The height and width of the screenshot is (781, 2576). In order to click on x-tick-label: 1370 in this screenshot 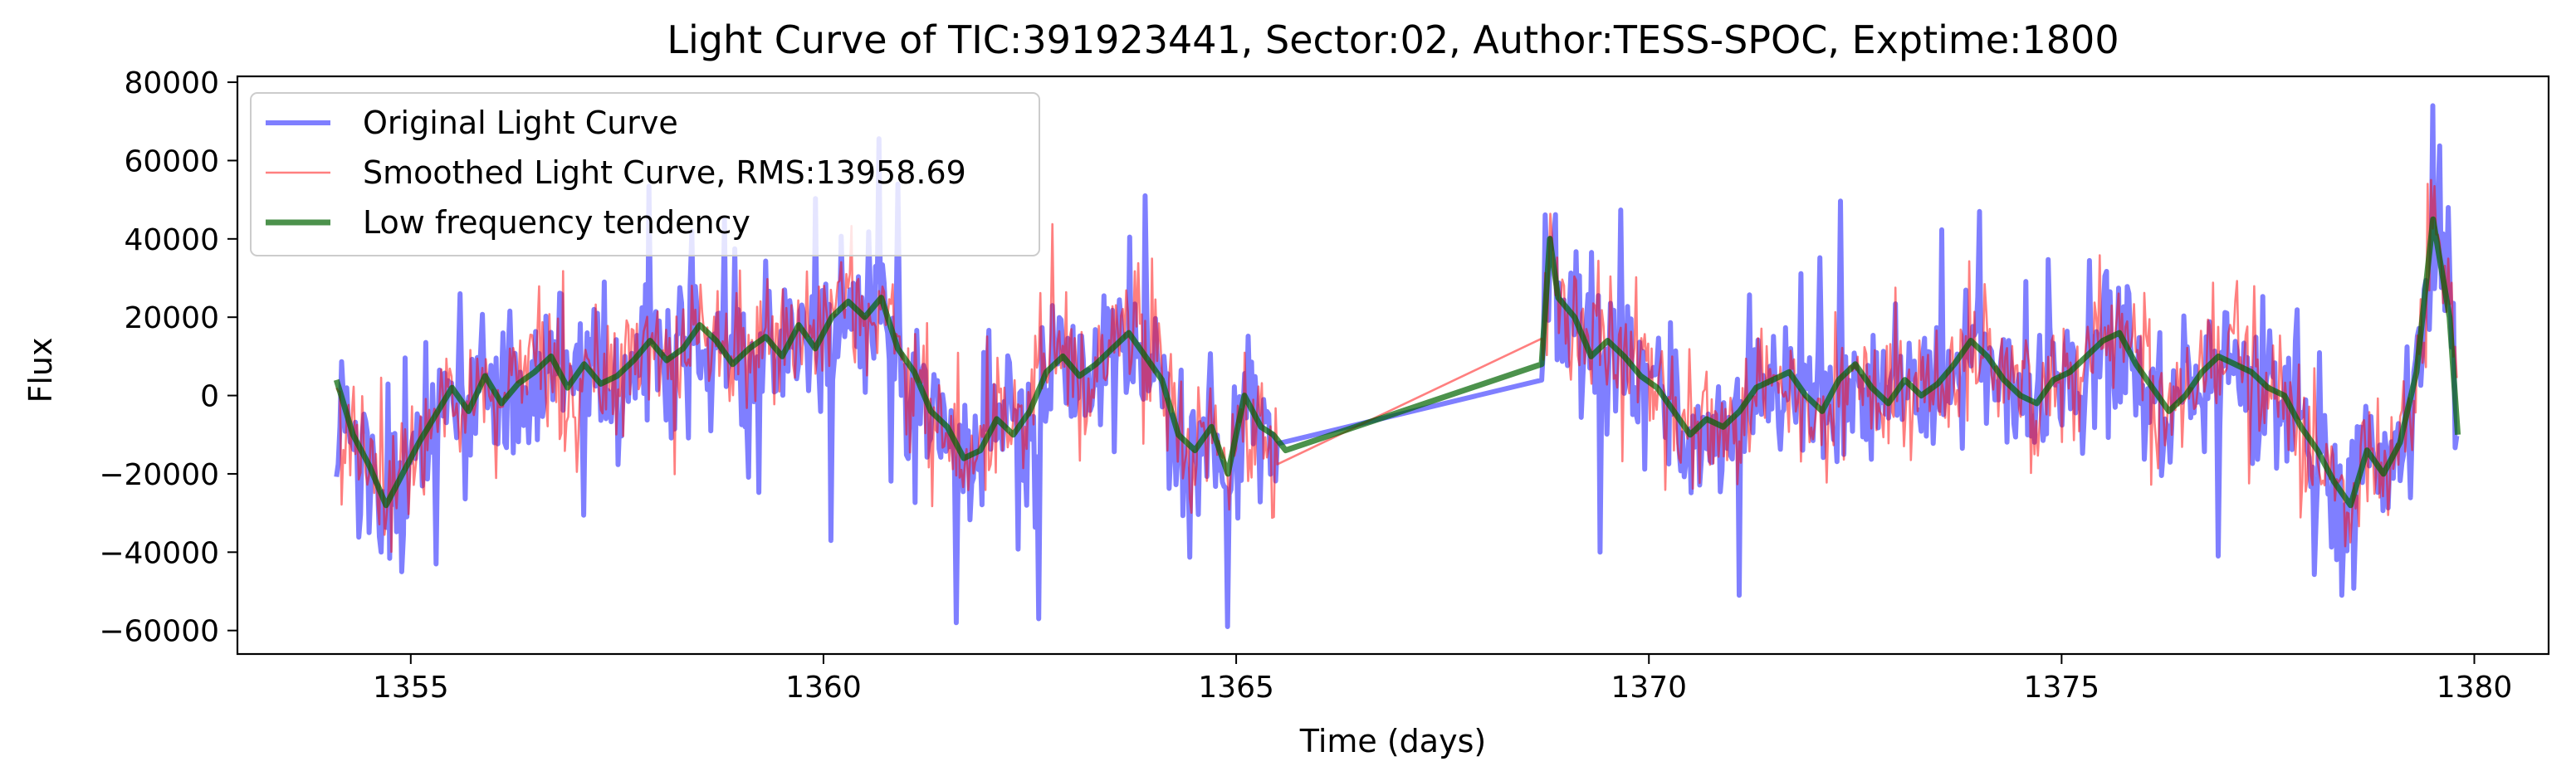, I will do `click(1649, 688)`.